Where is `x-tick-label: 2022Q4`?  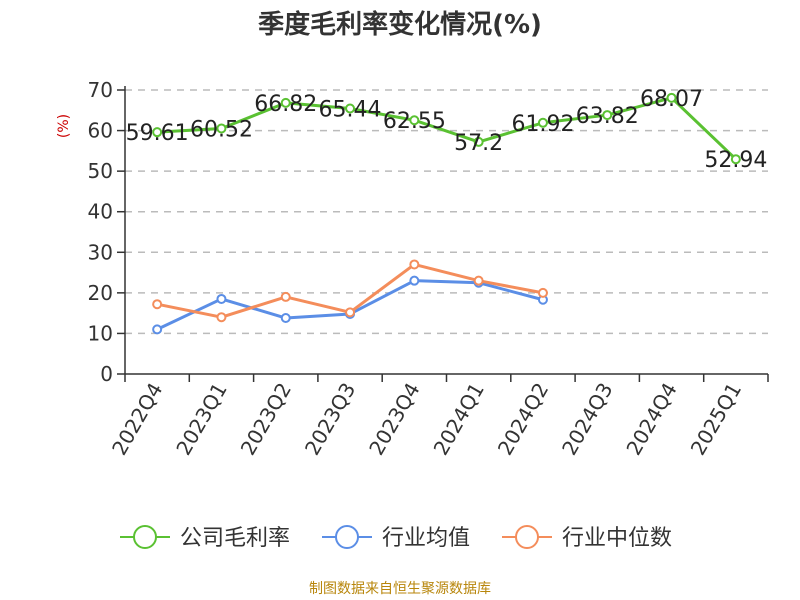 x-tick-label: 2022Q4 is located at coordinates (137, 419).